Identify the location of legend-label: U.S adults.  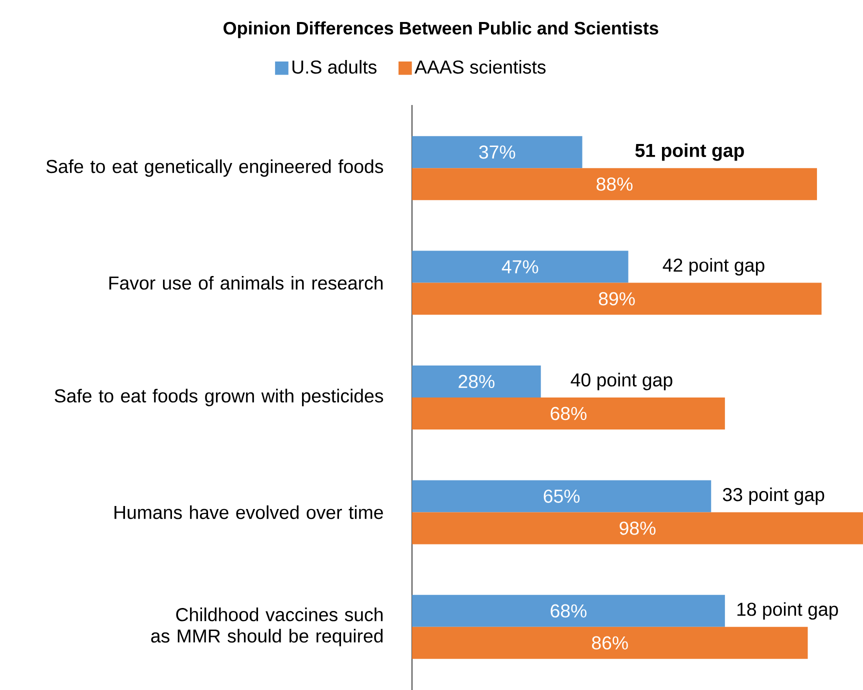
(334, 67).